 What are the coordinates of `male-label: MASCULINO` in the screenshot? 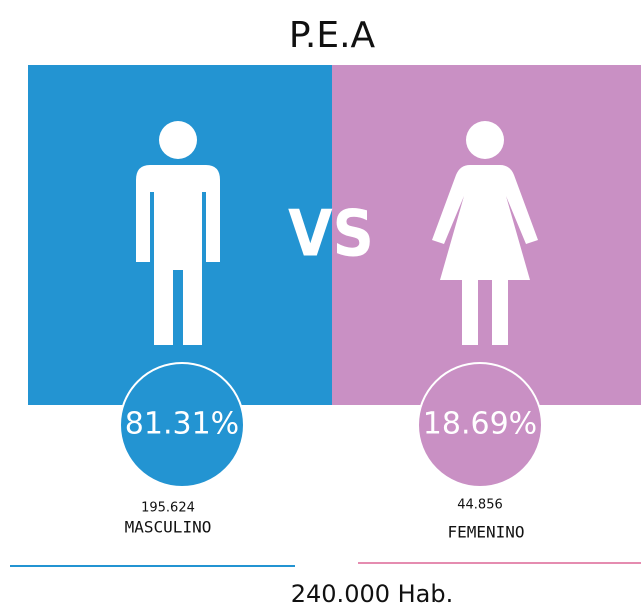 It's located at (168, 527).